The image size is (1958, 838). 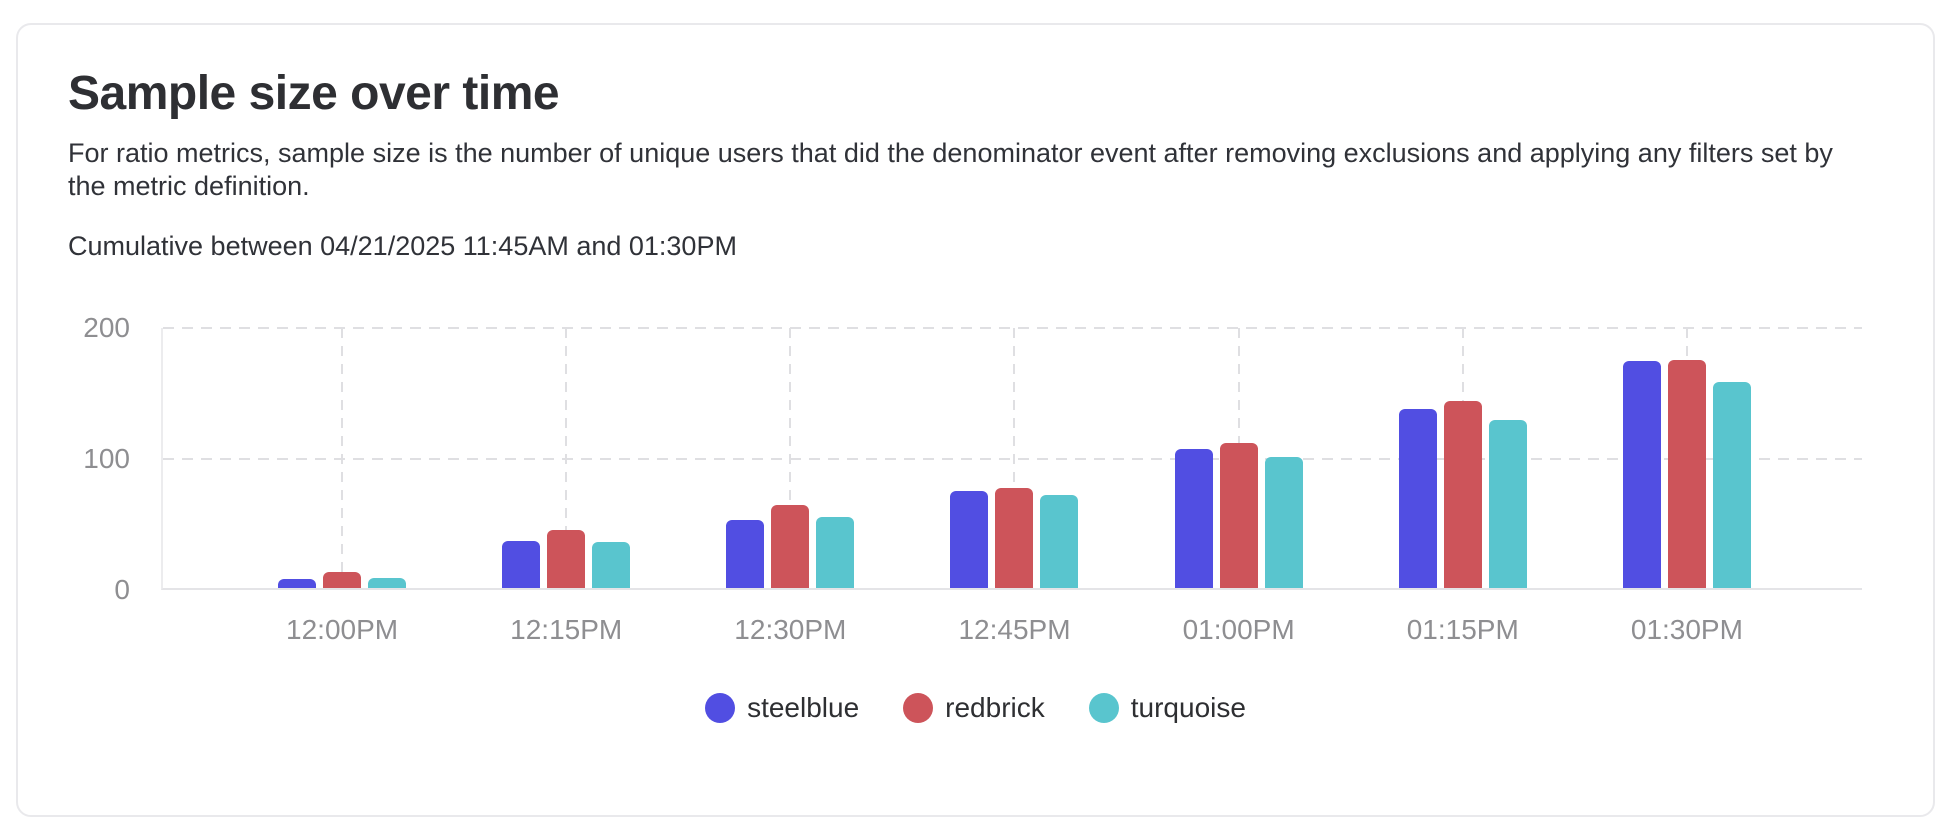 I want to click on x-axis-label-01:30pm: 01:30PM, so click(x=1686, y=629).